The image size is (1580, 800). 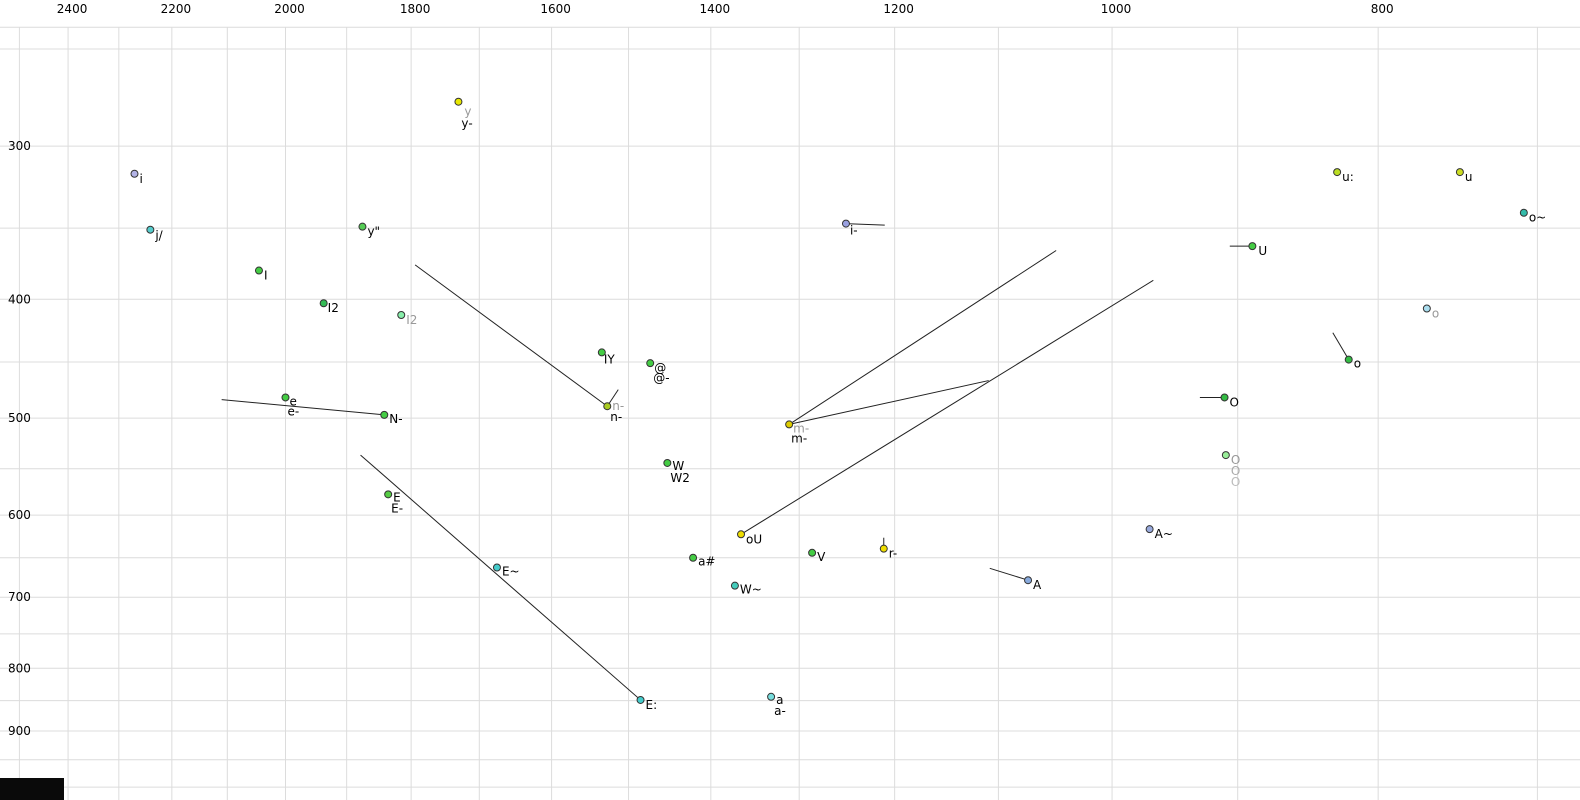 What do you see at coordinates (467, 112) in the screenshot?
I see `point-label-y: y` at bounding box center [467, 112].